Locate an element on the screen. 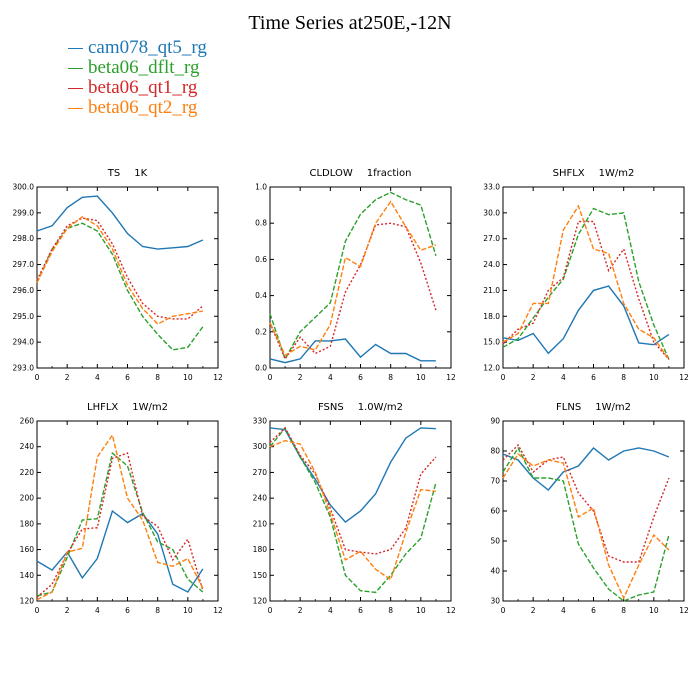 This screenshot has height=700, width=700. y-tick-label: 160 is located at coordinates (27, 549).